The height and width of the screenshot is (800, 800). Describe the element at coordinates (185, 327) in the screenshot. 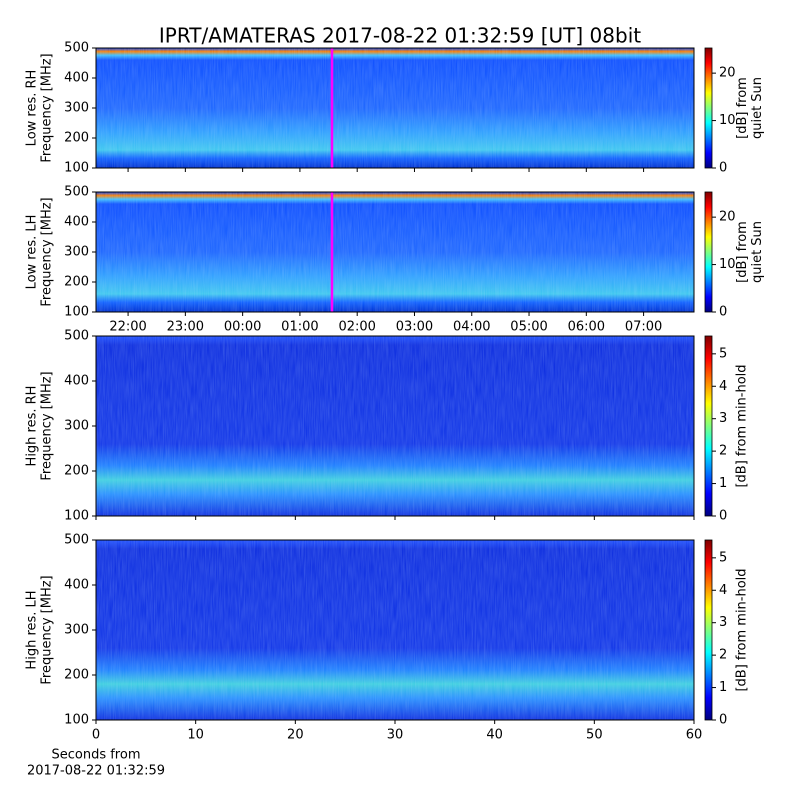

I see `x-tick-label: 23:00` at that location.